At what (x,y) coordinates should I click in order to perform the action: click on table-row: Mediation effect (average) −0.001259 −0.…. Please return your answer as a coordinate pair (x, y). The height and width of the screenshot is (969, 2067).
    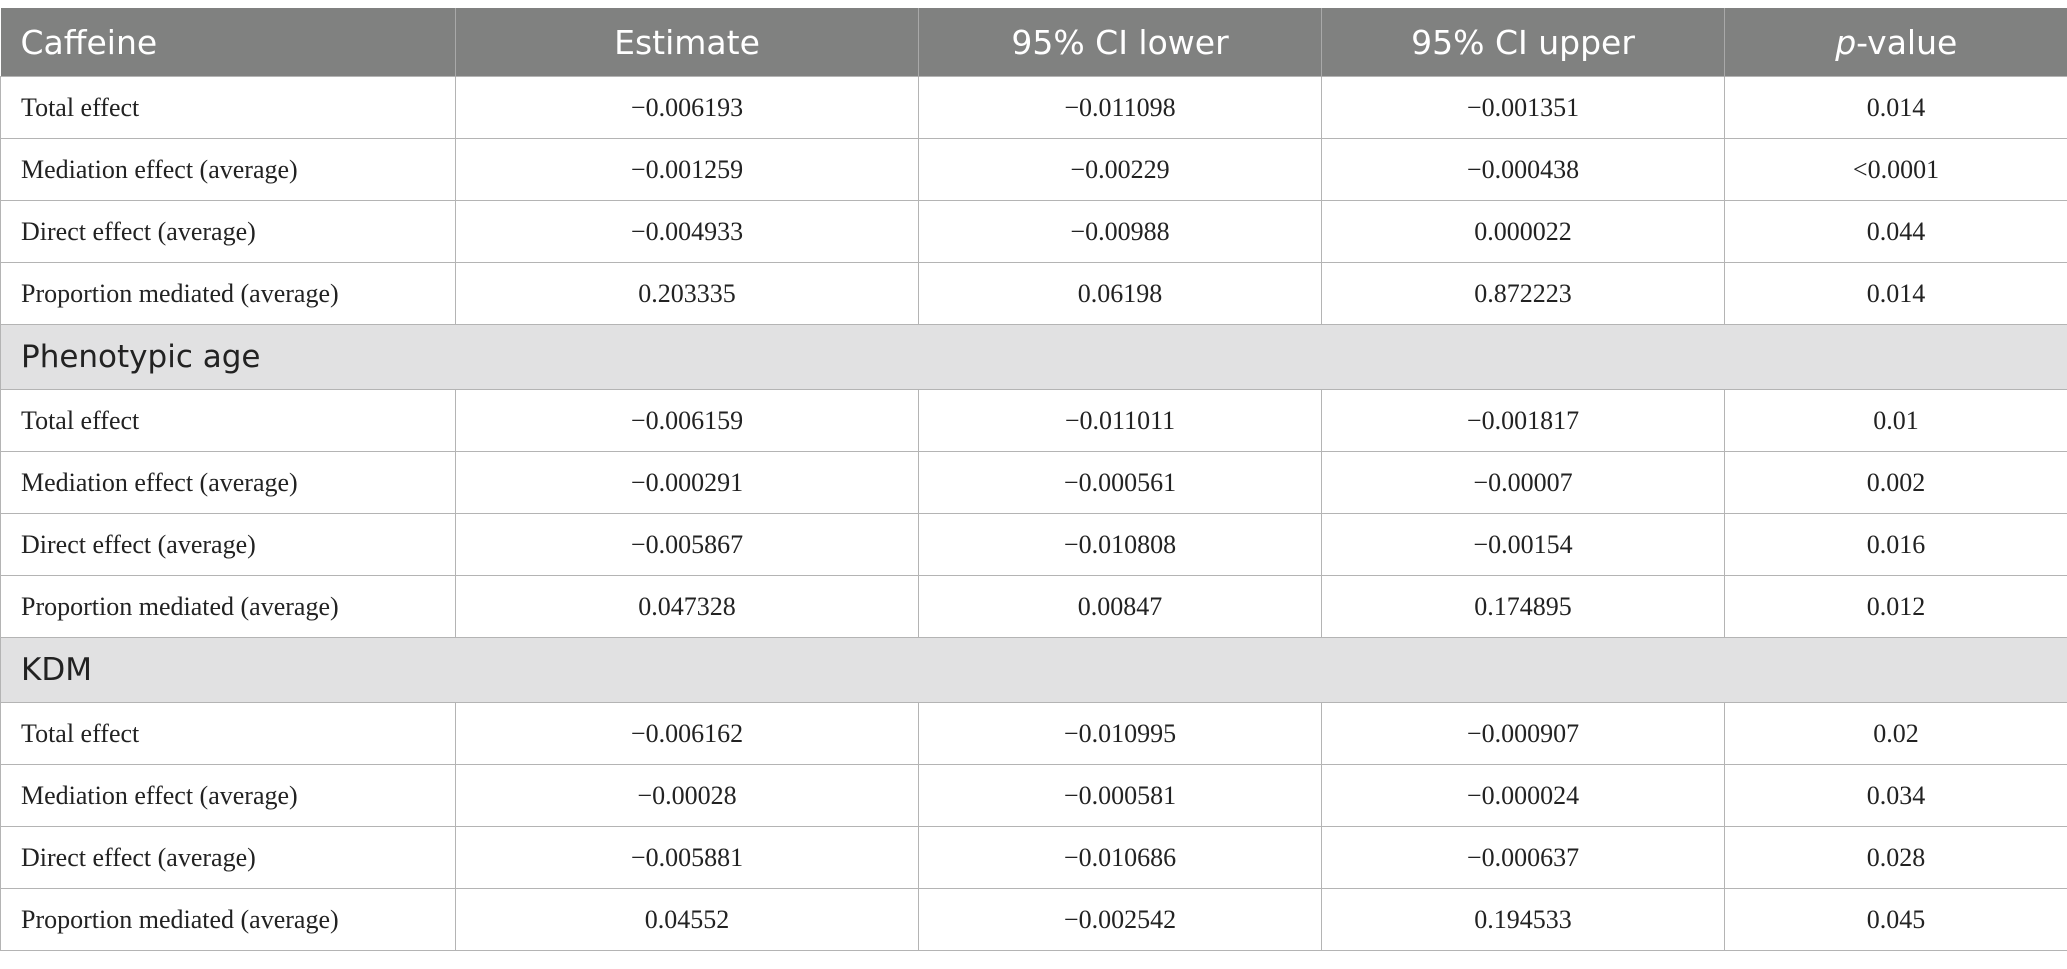
    Looking at the image, I should click on (1033, 169).